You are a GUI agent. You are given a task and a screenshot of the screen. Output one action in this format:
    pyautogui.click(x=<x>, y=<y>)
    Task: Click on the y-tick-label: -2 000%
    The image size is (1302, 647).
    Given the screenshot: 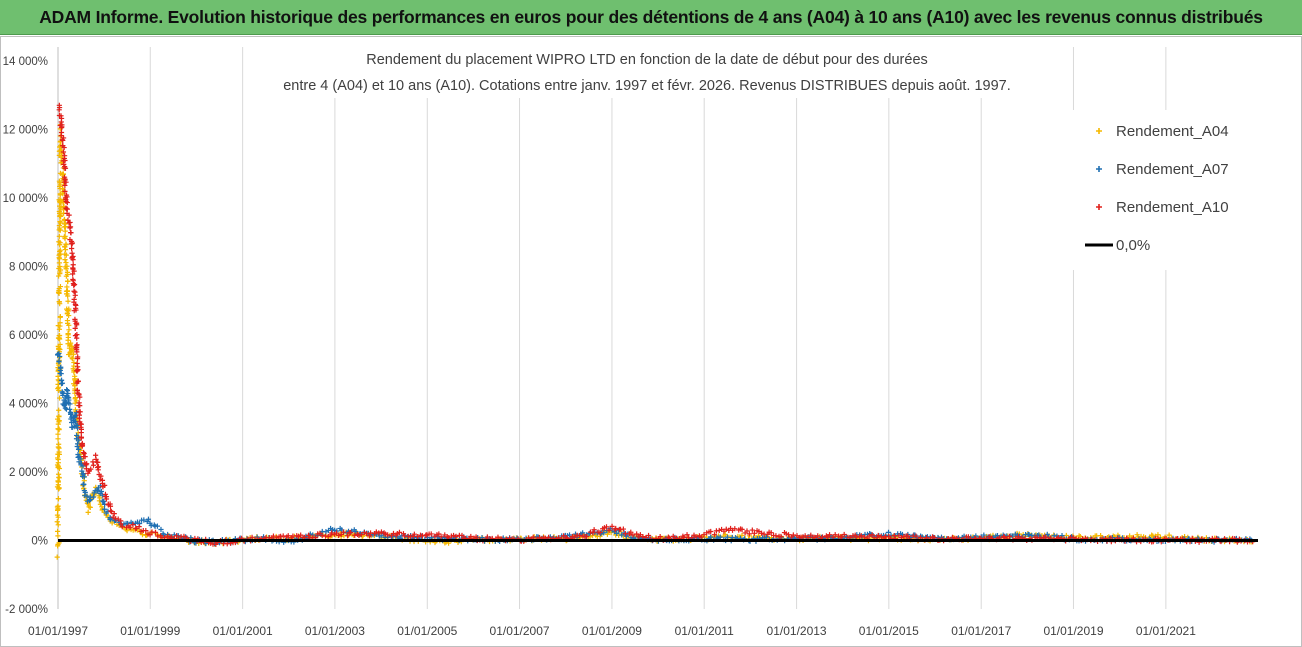 What is the action you would take?
    pyautogui.click(x=26, y=610)
    